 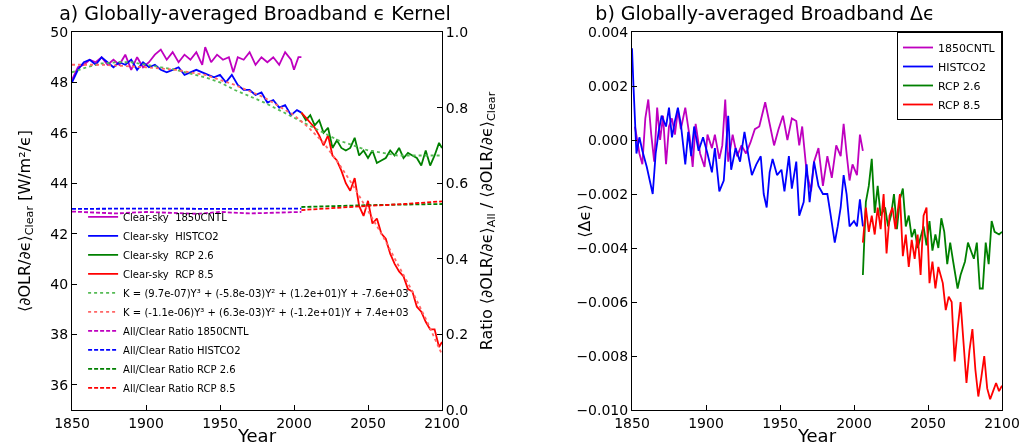 What do you see at coordinates (255, 12) in the screenshot?
I see `chart-title: a) Globally-averaged Broadband ϵ Kernel` at bounding box center [255, 12].